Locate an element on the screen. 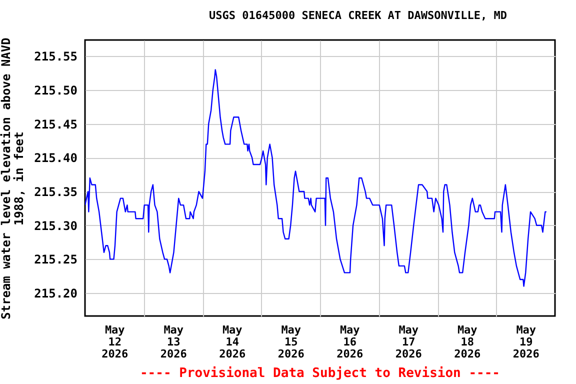  x-tick-label: May 13 2026 is located at coordinates (174, 342).